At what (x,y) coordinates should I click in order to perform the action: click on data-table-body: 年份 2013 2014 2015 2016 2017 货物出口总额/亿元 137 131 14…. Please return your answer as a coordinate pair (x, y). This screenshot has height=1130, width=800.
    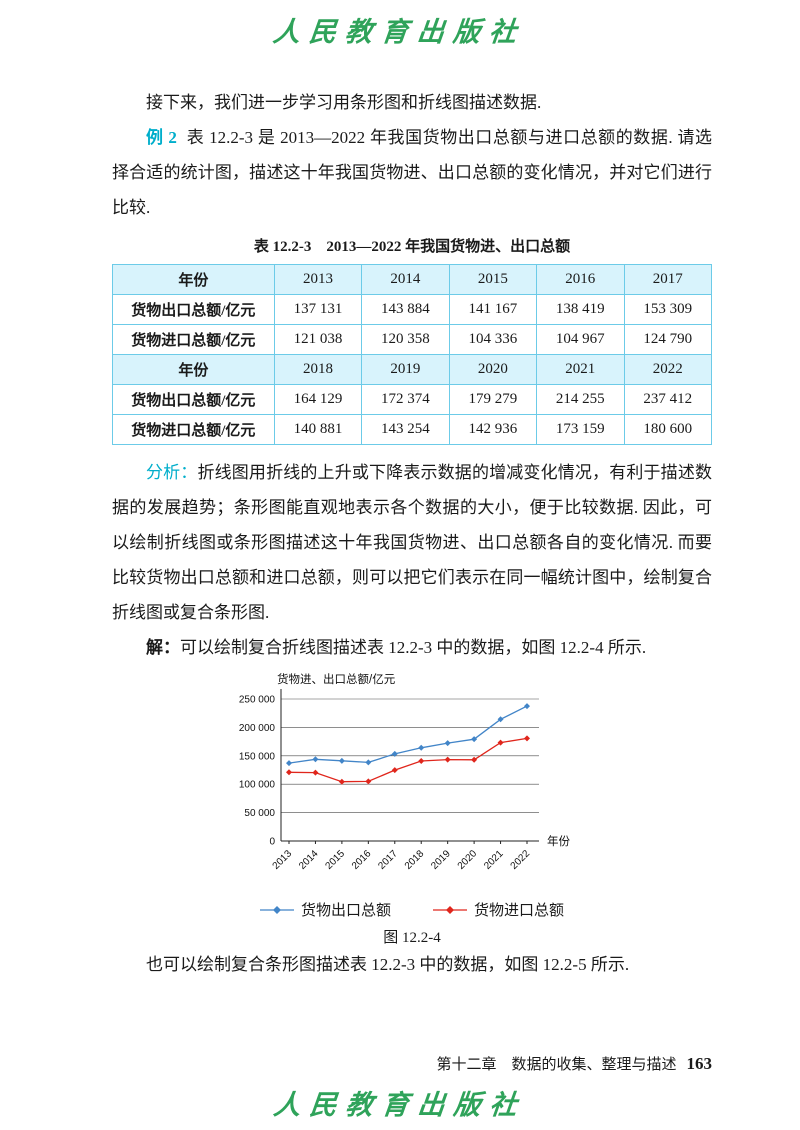
    Looking at the image, I should click on (412, 354).